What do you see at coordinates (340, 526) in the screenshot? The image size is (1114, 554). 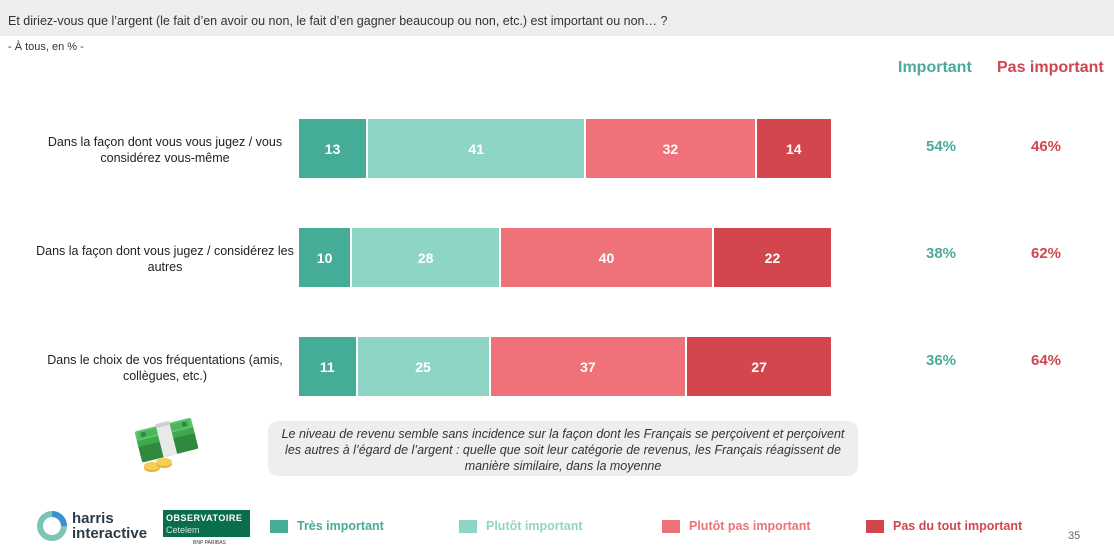 I see `legend-label: Très important` at bounding box center [340, 526].